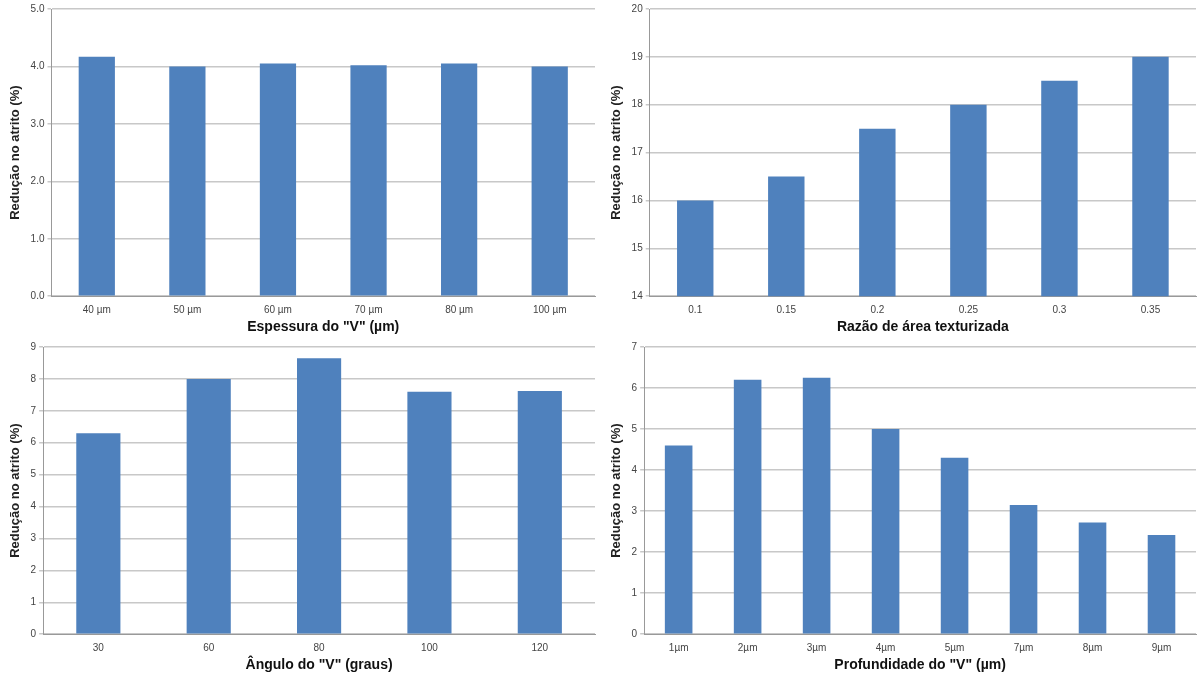 The width and height of the screenshot is (1202, 677). Describe the element at coordinates (37, 238) in the screenshot. I see `y-tick-label: 1.0` at that location.